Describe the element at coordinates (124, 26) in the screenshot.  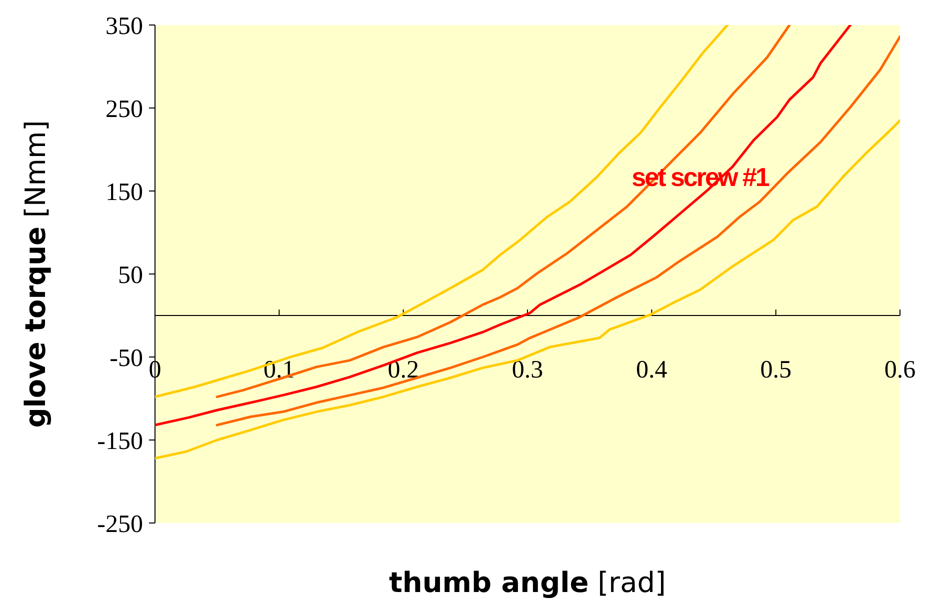
I see `y-tick-label: 350` at that location.